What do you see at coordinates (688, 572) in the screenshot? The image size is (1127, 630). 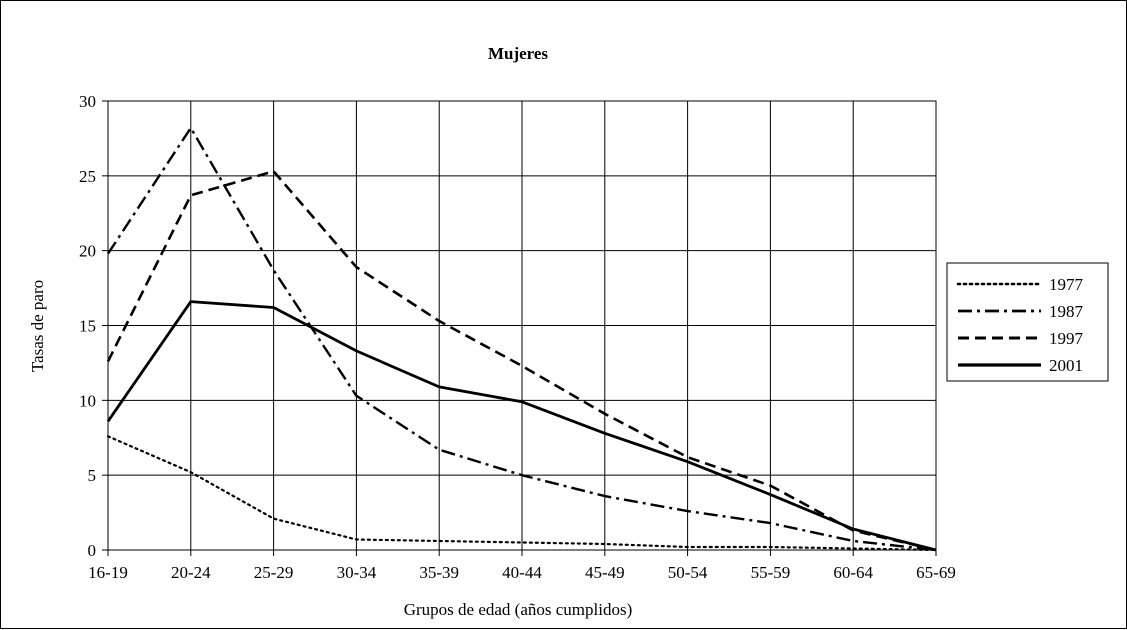 I see `x-tick-label: 50-54` at bounding box center [688, 572].